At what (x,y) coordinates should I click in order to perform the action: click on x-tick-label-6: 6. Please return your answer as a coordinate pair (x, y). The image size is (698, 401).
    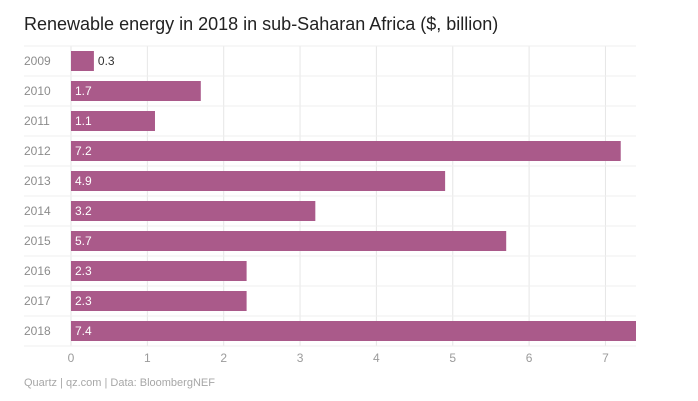
    Looking at the image, I should click on (529, 358).